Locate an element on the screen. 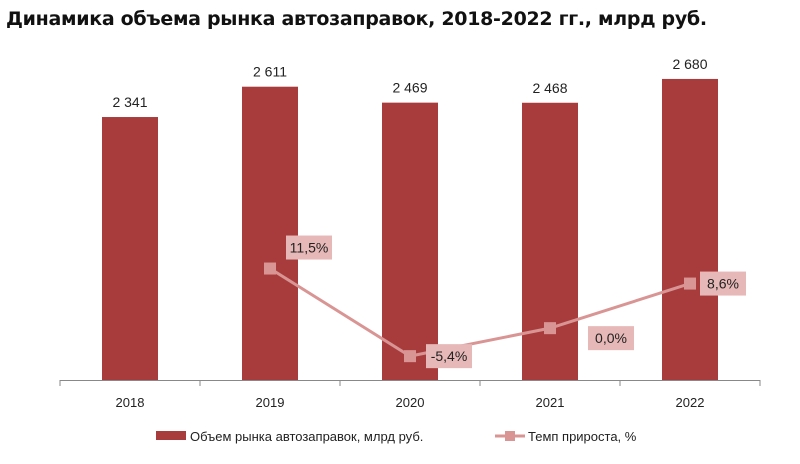 The height and width of the screenshot is (464, 800). bar-data-label: 2 680 is located at coordinates (689, 64).